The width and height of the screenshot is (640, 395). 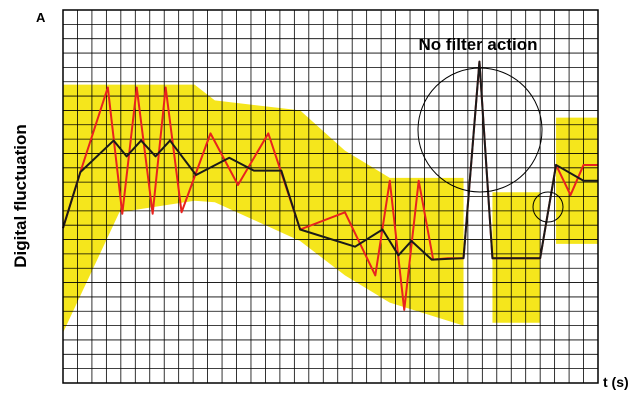 I want to click on annotation: No filter action, so click(x=477, y=44).